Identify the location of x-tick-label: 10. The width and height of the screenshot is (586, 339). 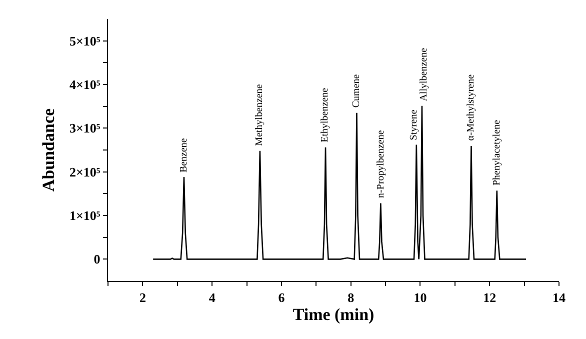
(420, 297).